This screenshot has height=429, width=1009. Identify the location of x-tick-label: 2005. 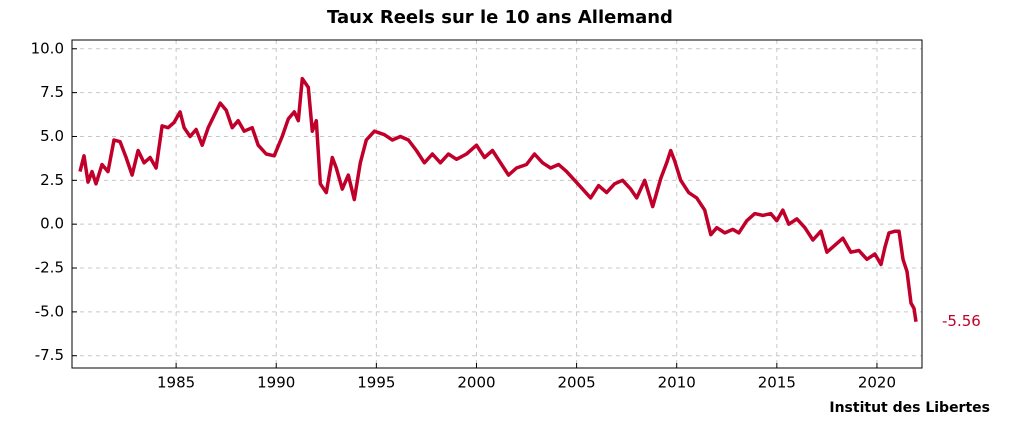
(576, 383).